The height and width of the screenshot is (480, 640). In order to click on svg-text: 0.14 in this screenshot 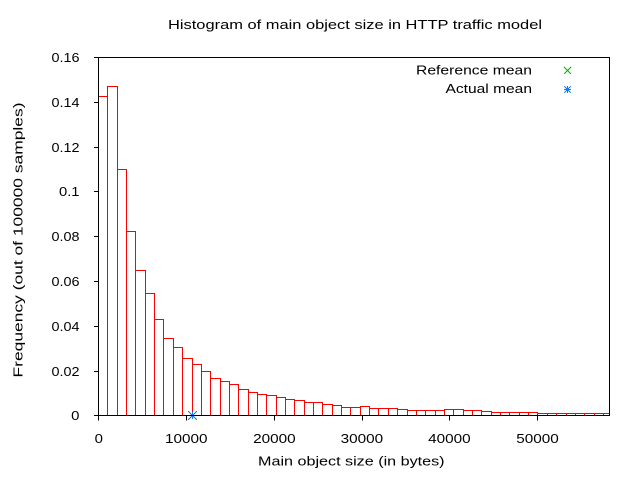, I will do `click(66, 102)`.